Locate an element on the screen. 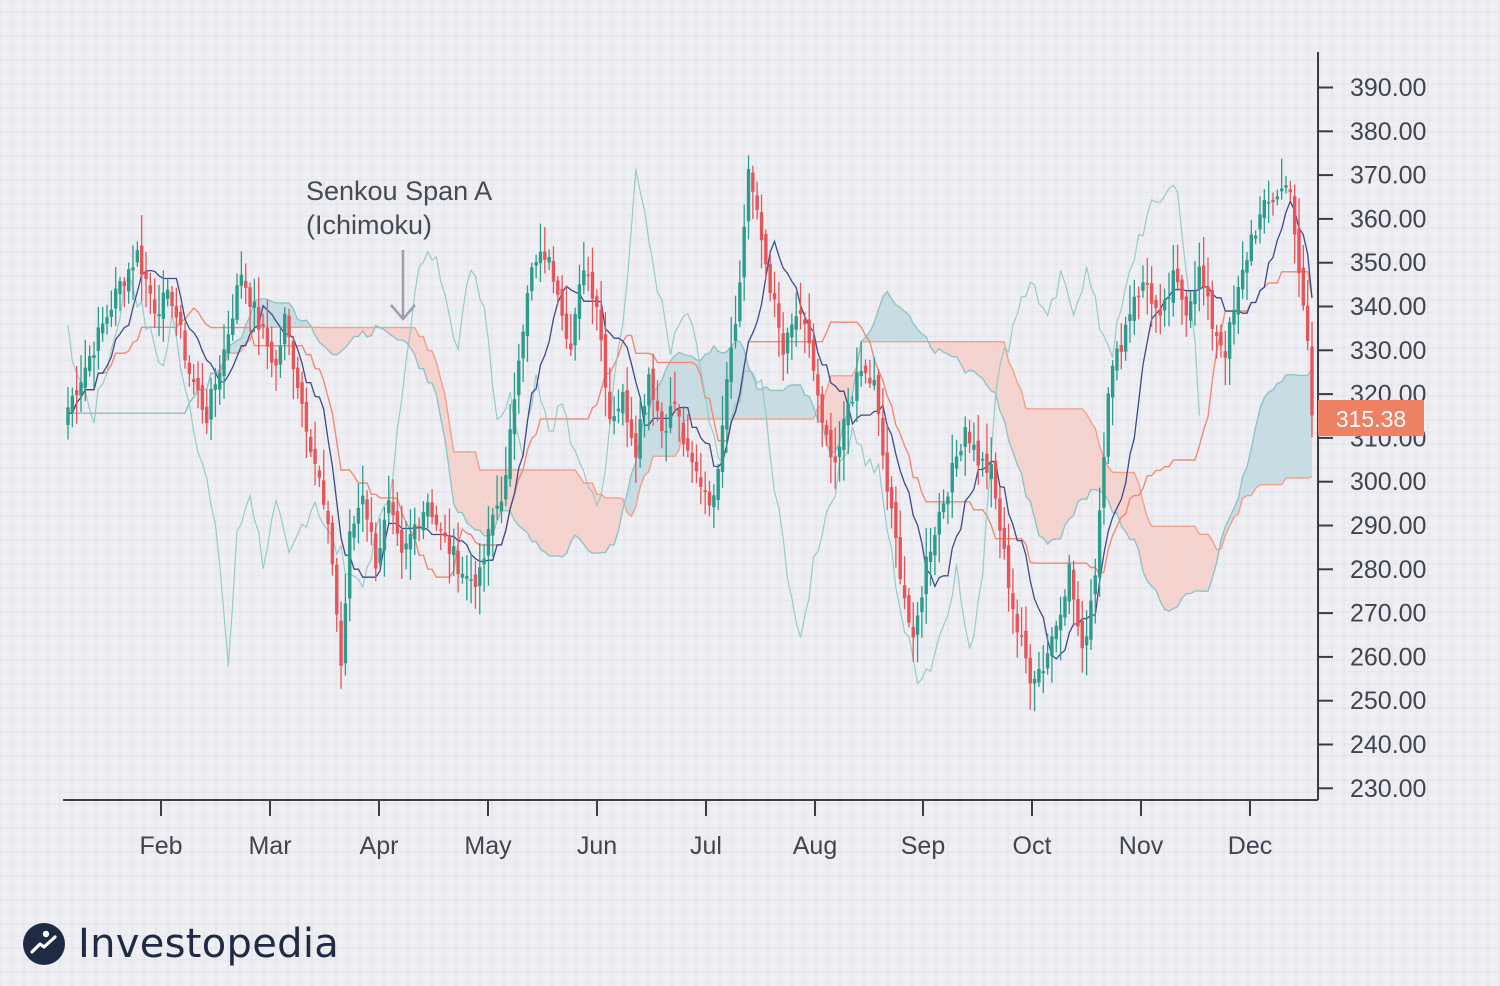 The image size is (1500, 986). brand-logo: Investopedia is located at coordinates (180, 944).